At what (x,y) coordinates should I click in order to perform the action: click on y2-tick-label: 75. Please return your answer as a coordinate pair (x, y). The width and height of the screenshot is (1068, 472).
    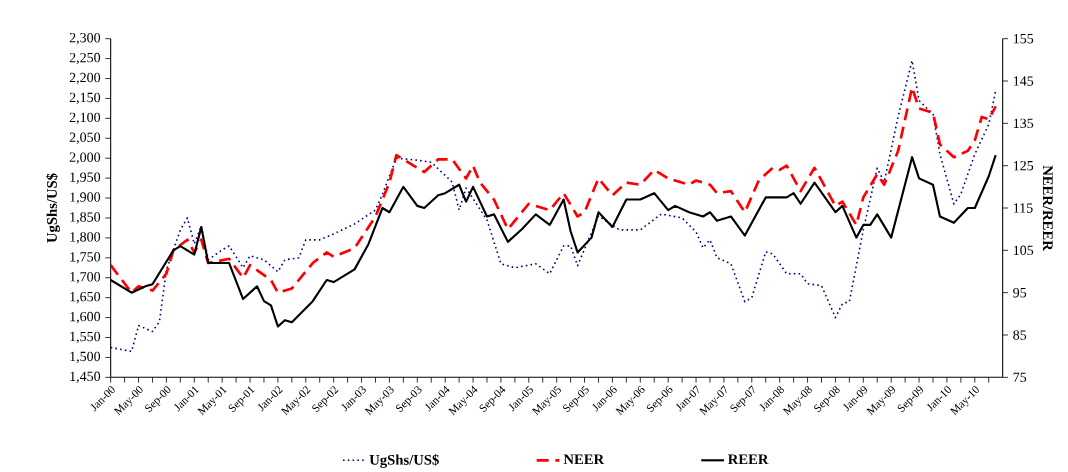
    Looking at the image, I should click on (1020, 377).